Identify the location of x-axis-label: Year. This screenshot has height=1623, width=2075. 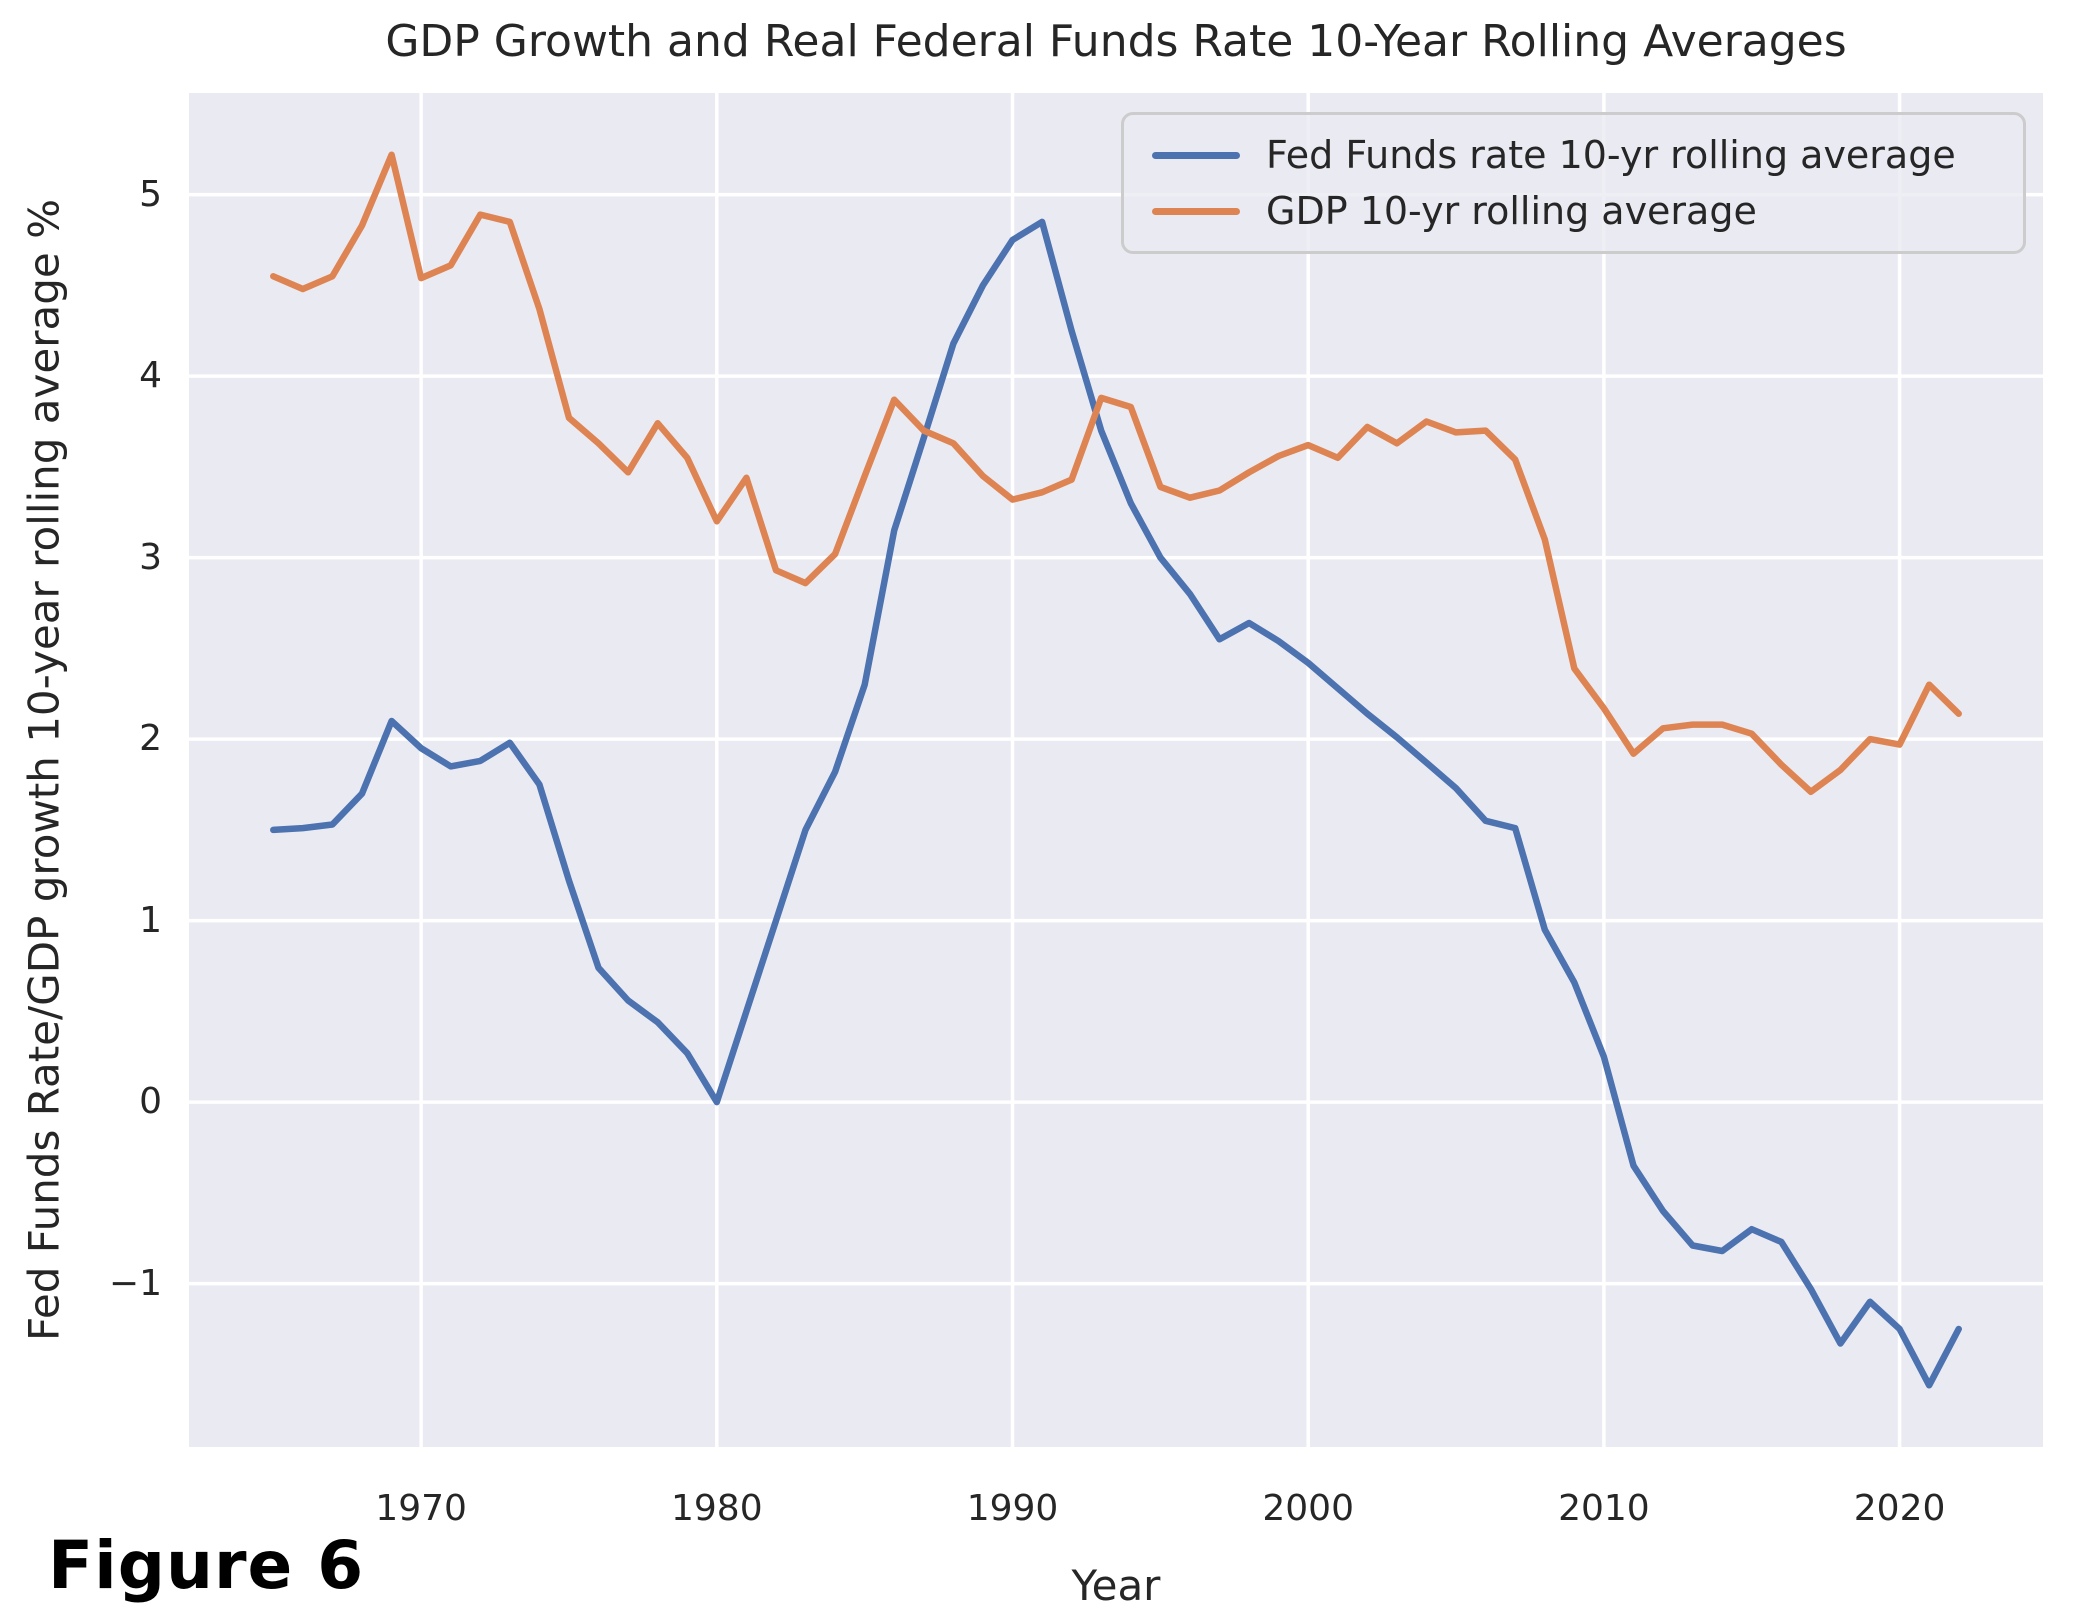
(1116, 1585).